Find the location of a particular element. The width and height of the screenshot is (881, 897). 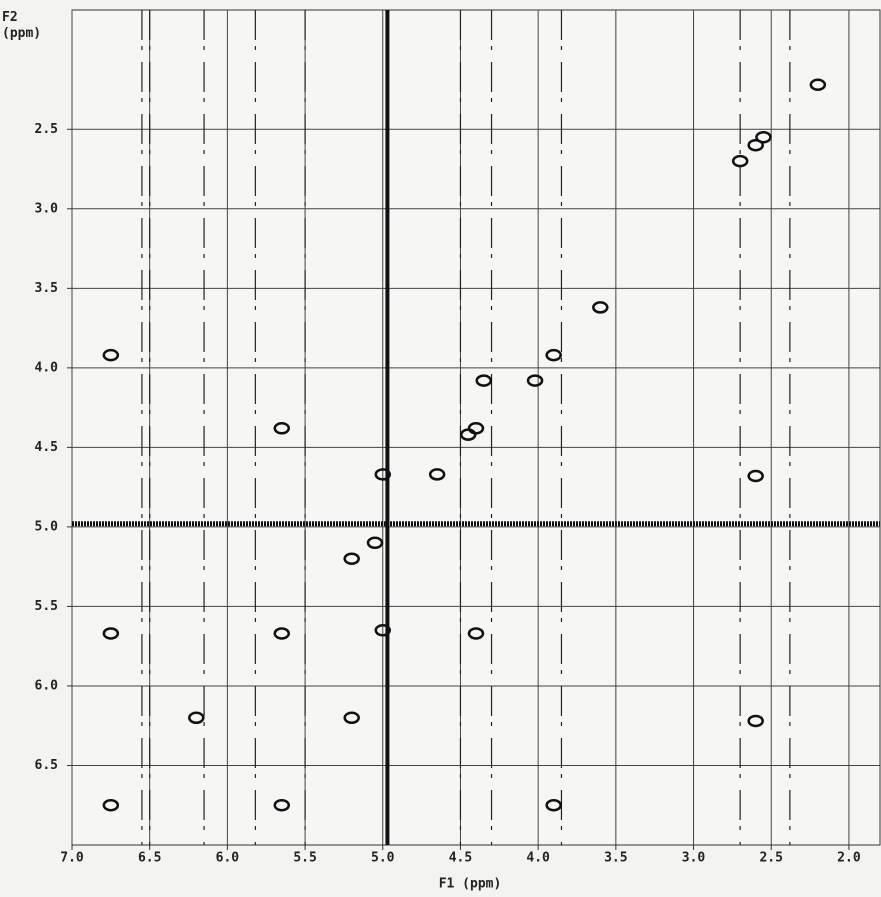

x-tick-label: 4.0 is located at coordinates (538, 858).